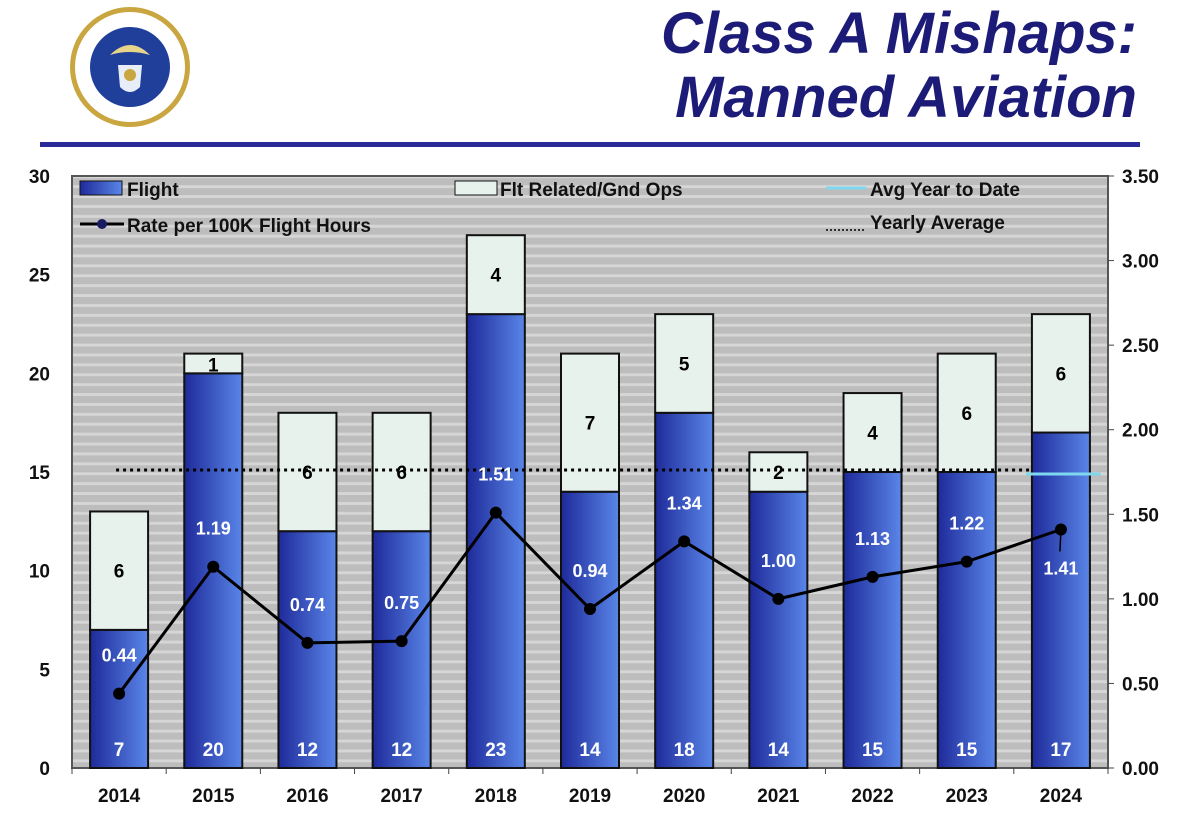 The height and width of the screenshot is (820, 1189). I want to click on flight-value-label: 20, so click(213, 750).